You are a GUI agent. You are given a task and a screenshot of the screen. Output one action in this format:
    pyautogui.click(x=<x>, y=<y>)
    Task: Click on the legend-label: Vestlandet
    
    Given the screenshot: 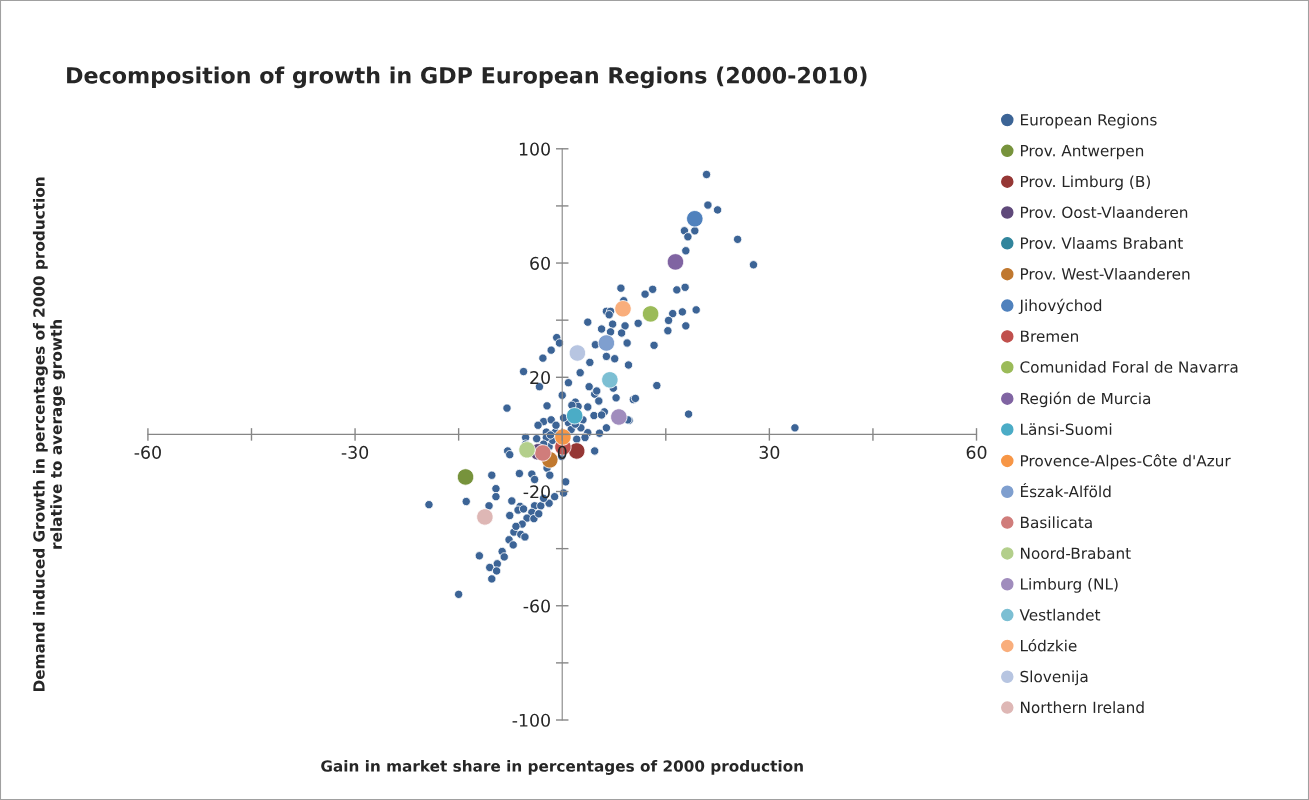 What is the action you would take?
    pyautogui.click(x=1060, y=614)
    